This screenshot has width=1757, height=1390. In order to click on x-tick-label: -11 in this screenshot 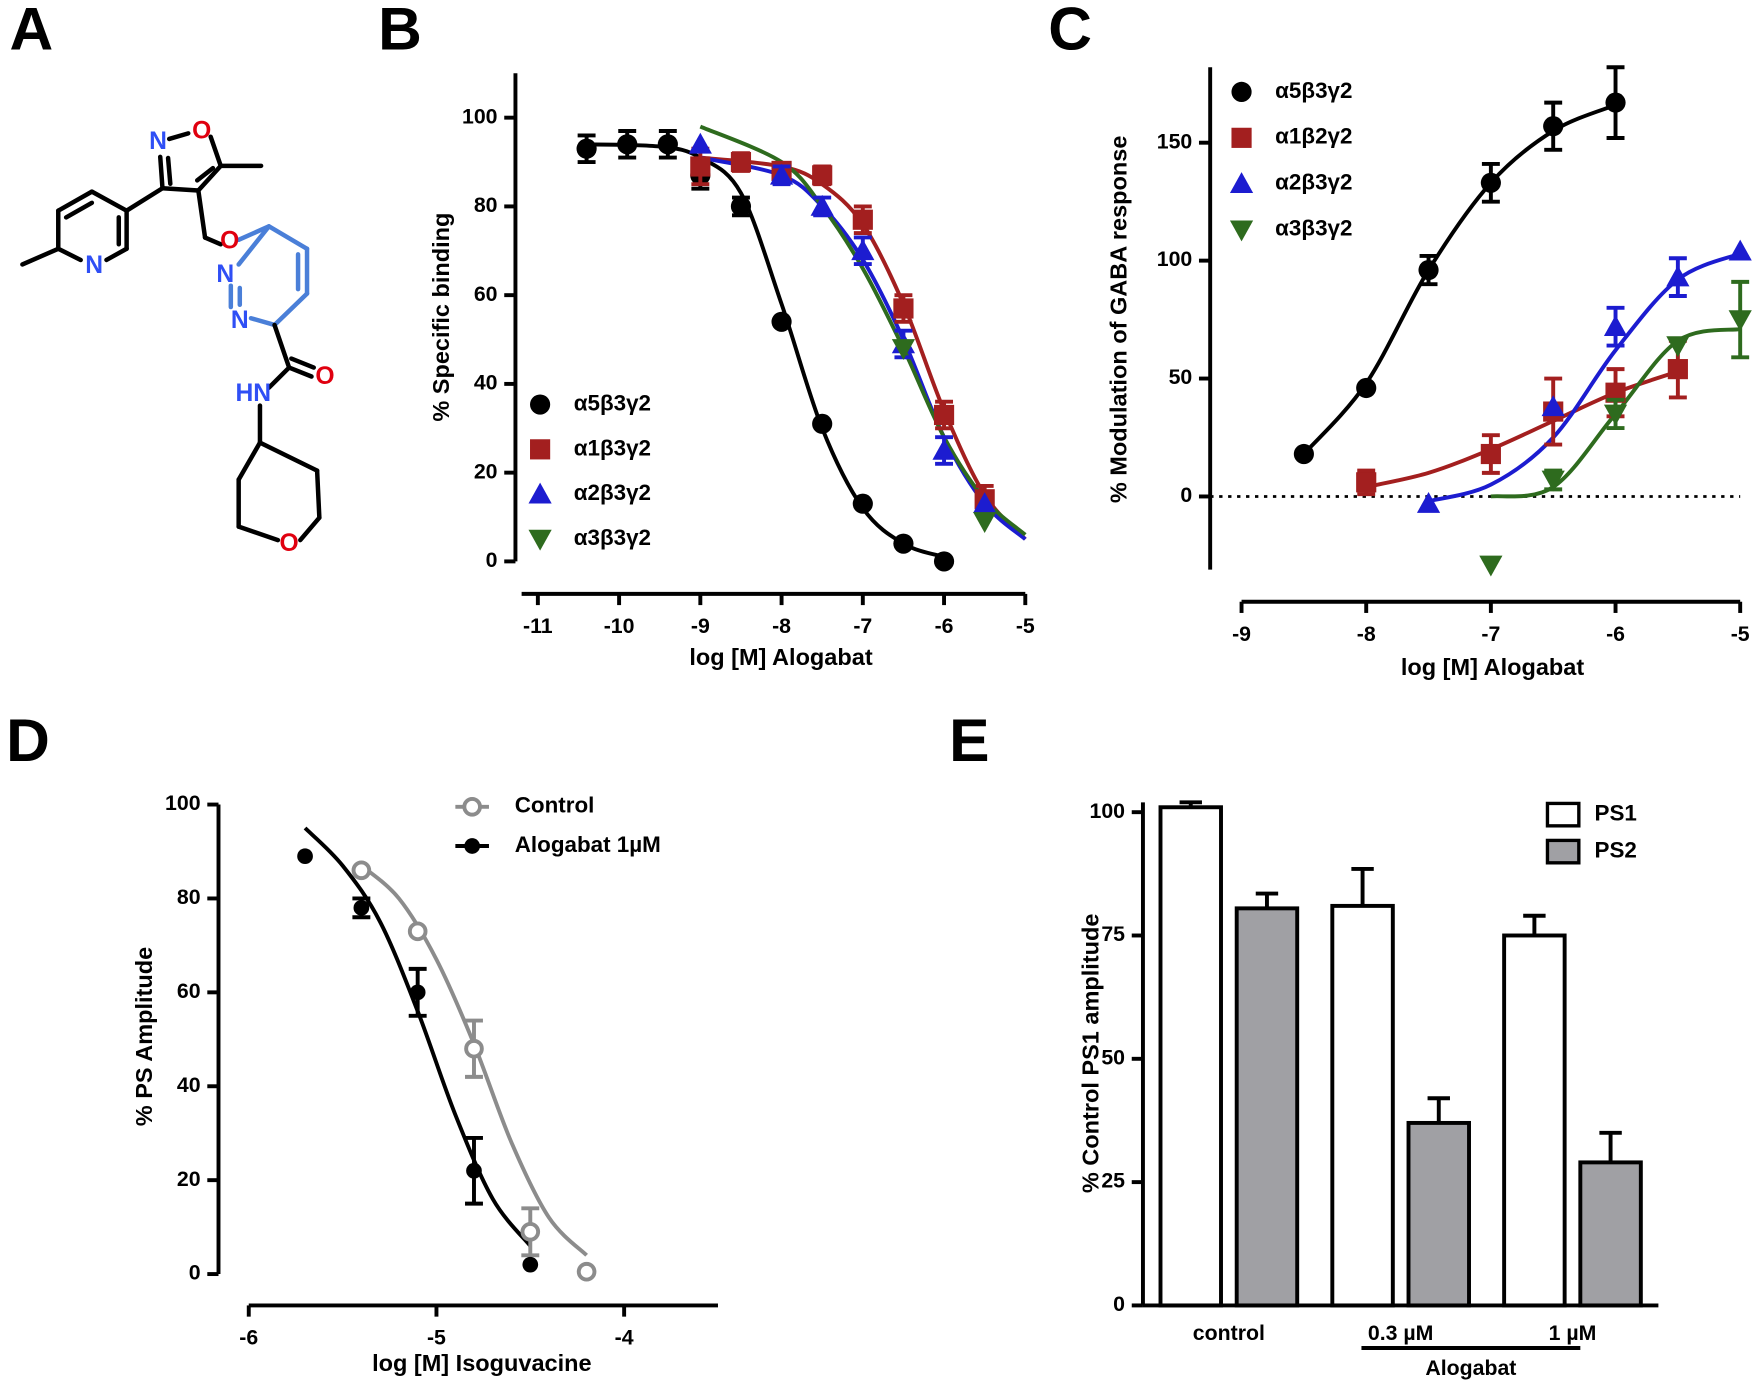, I will do `click(538, 626)`.